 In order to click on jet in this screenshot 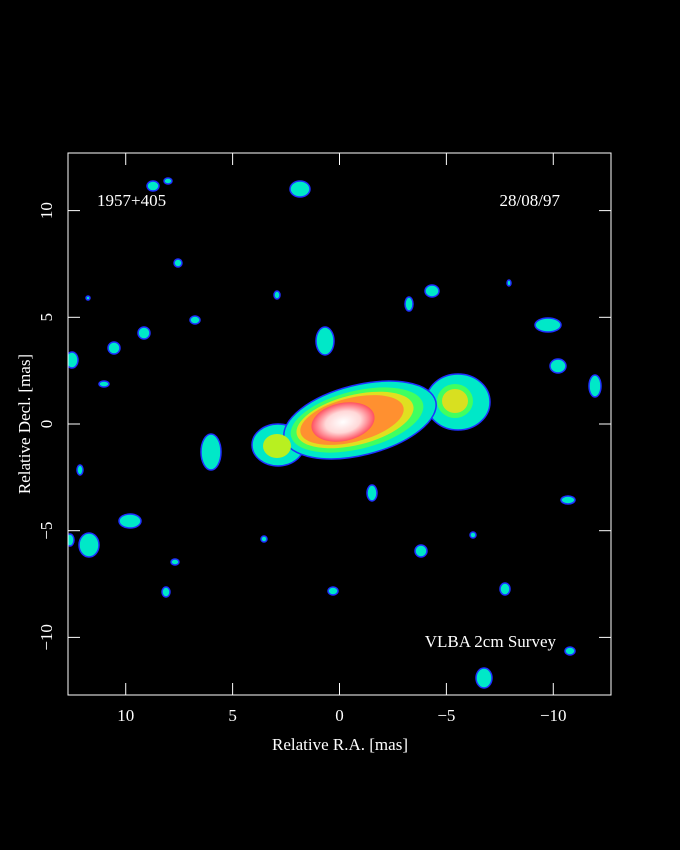, I will do `click(371, 420)`.